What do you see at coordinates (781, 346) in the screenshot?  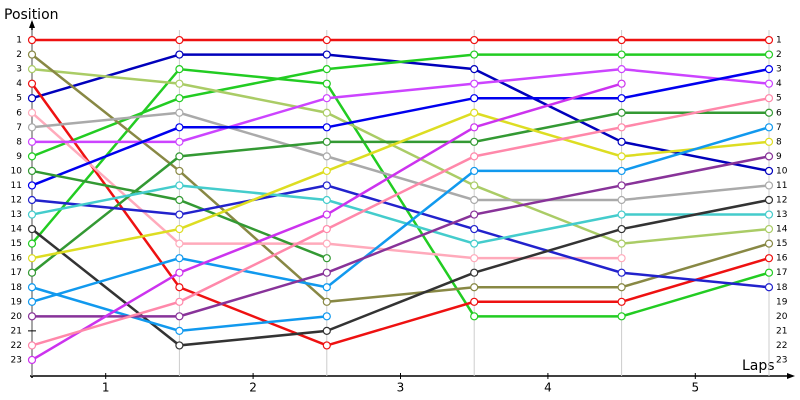 I see `y-tick-label-right: 22` at bounding box center [781, 346].